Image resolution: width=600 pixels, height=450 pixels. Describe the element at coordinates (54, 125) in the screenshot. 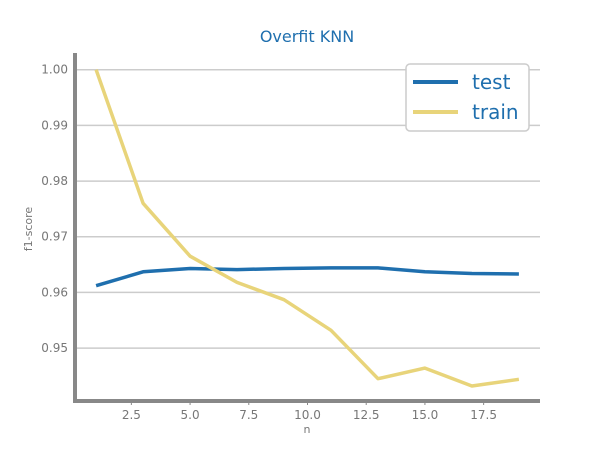

I see `y-tick-label: 0.99` at that location.